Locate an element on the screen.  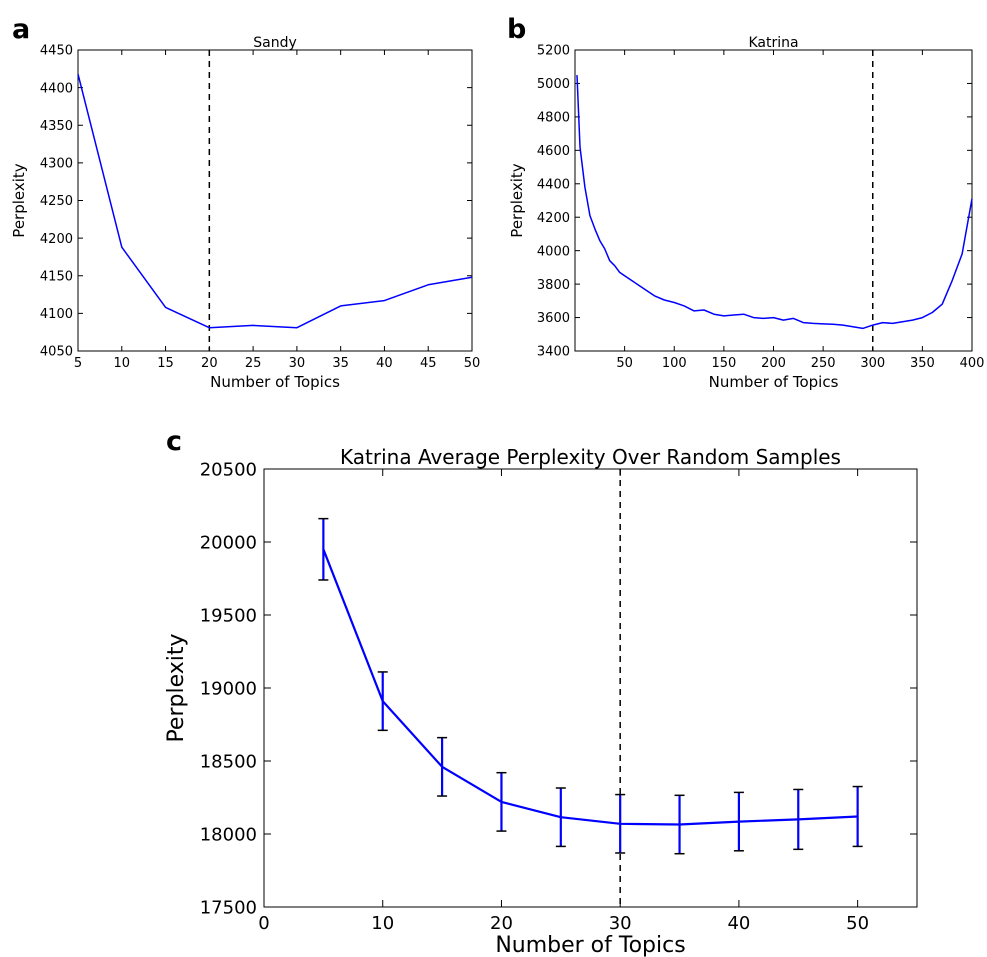
y-tick-label: 19000 is located at coordinates (228, 688).